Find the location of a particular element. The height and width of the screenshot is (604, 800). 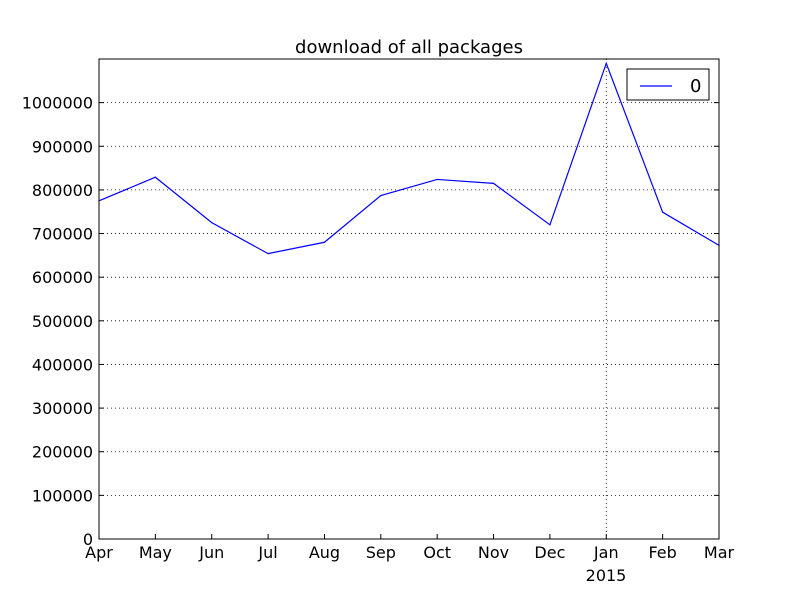

y-tick-label: 200000 is located at coordinates (62, 452).